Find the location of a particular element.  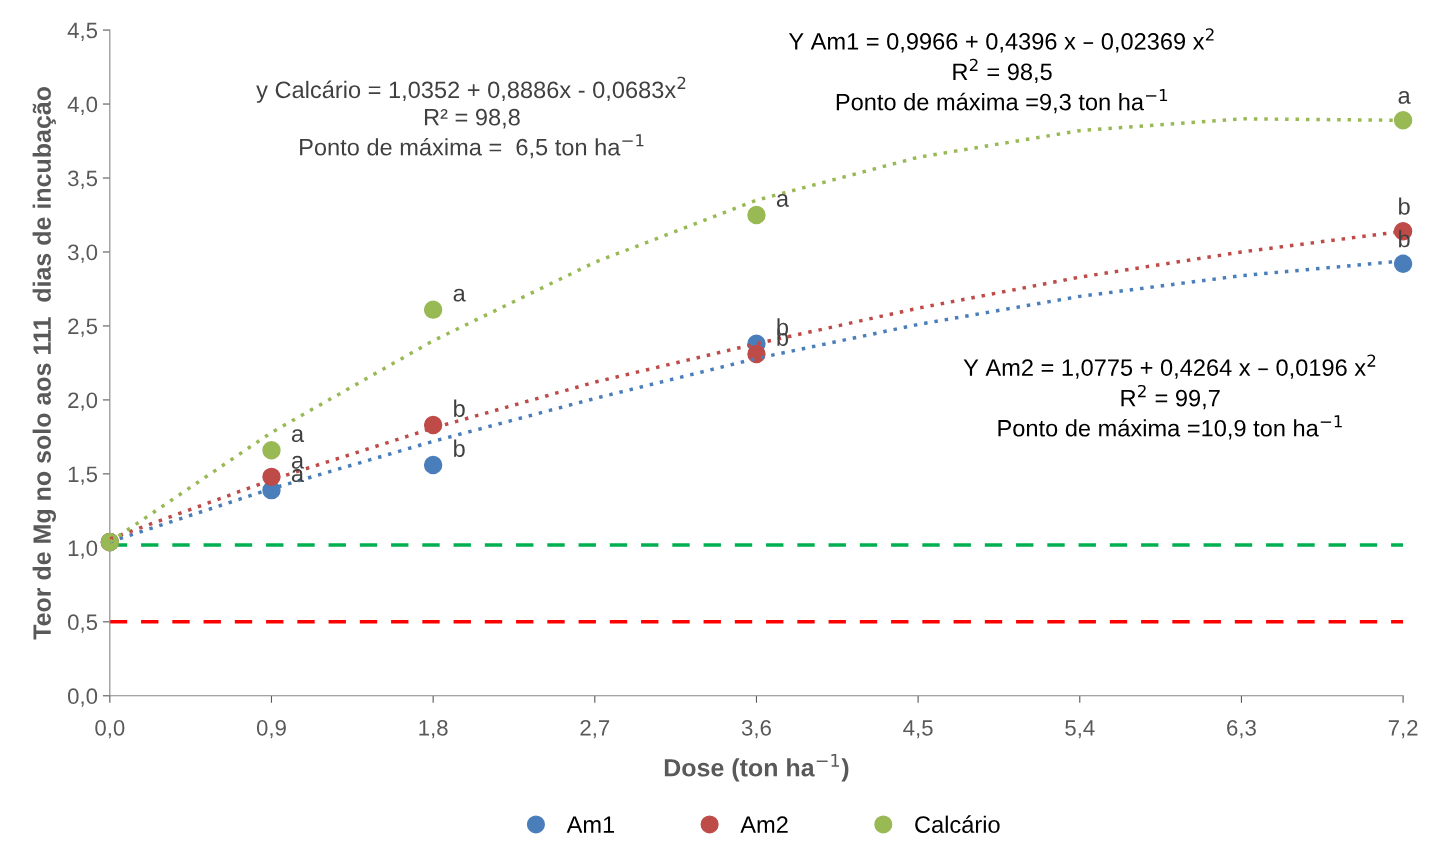

text: Y Am1 = 0,9966 + 0,4396 x – 0,02369 x$^{2}$ R$^{2}$ = 98,5 Ponto de máxima =9,3 ton ha$^{−1}$ is located at coordinates (1001, 71).